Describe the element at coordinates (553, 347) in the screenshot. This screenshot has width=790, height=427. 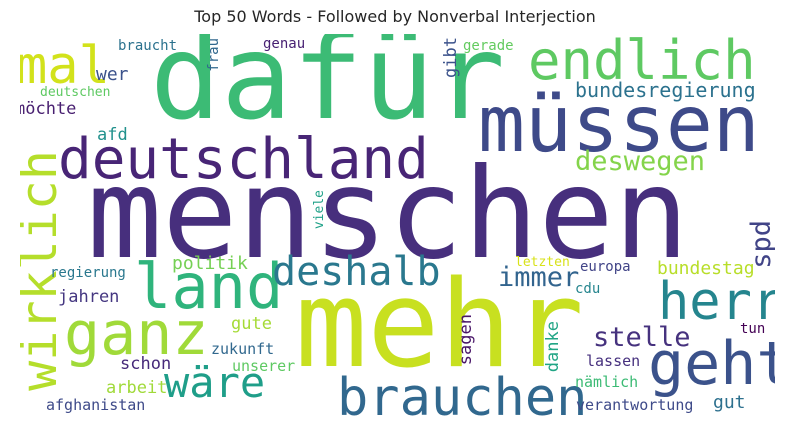
I see `word-danke: danke` at that location.